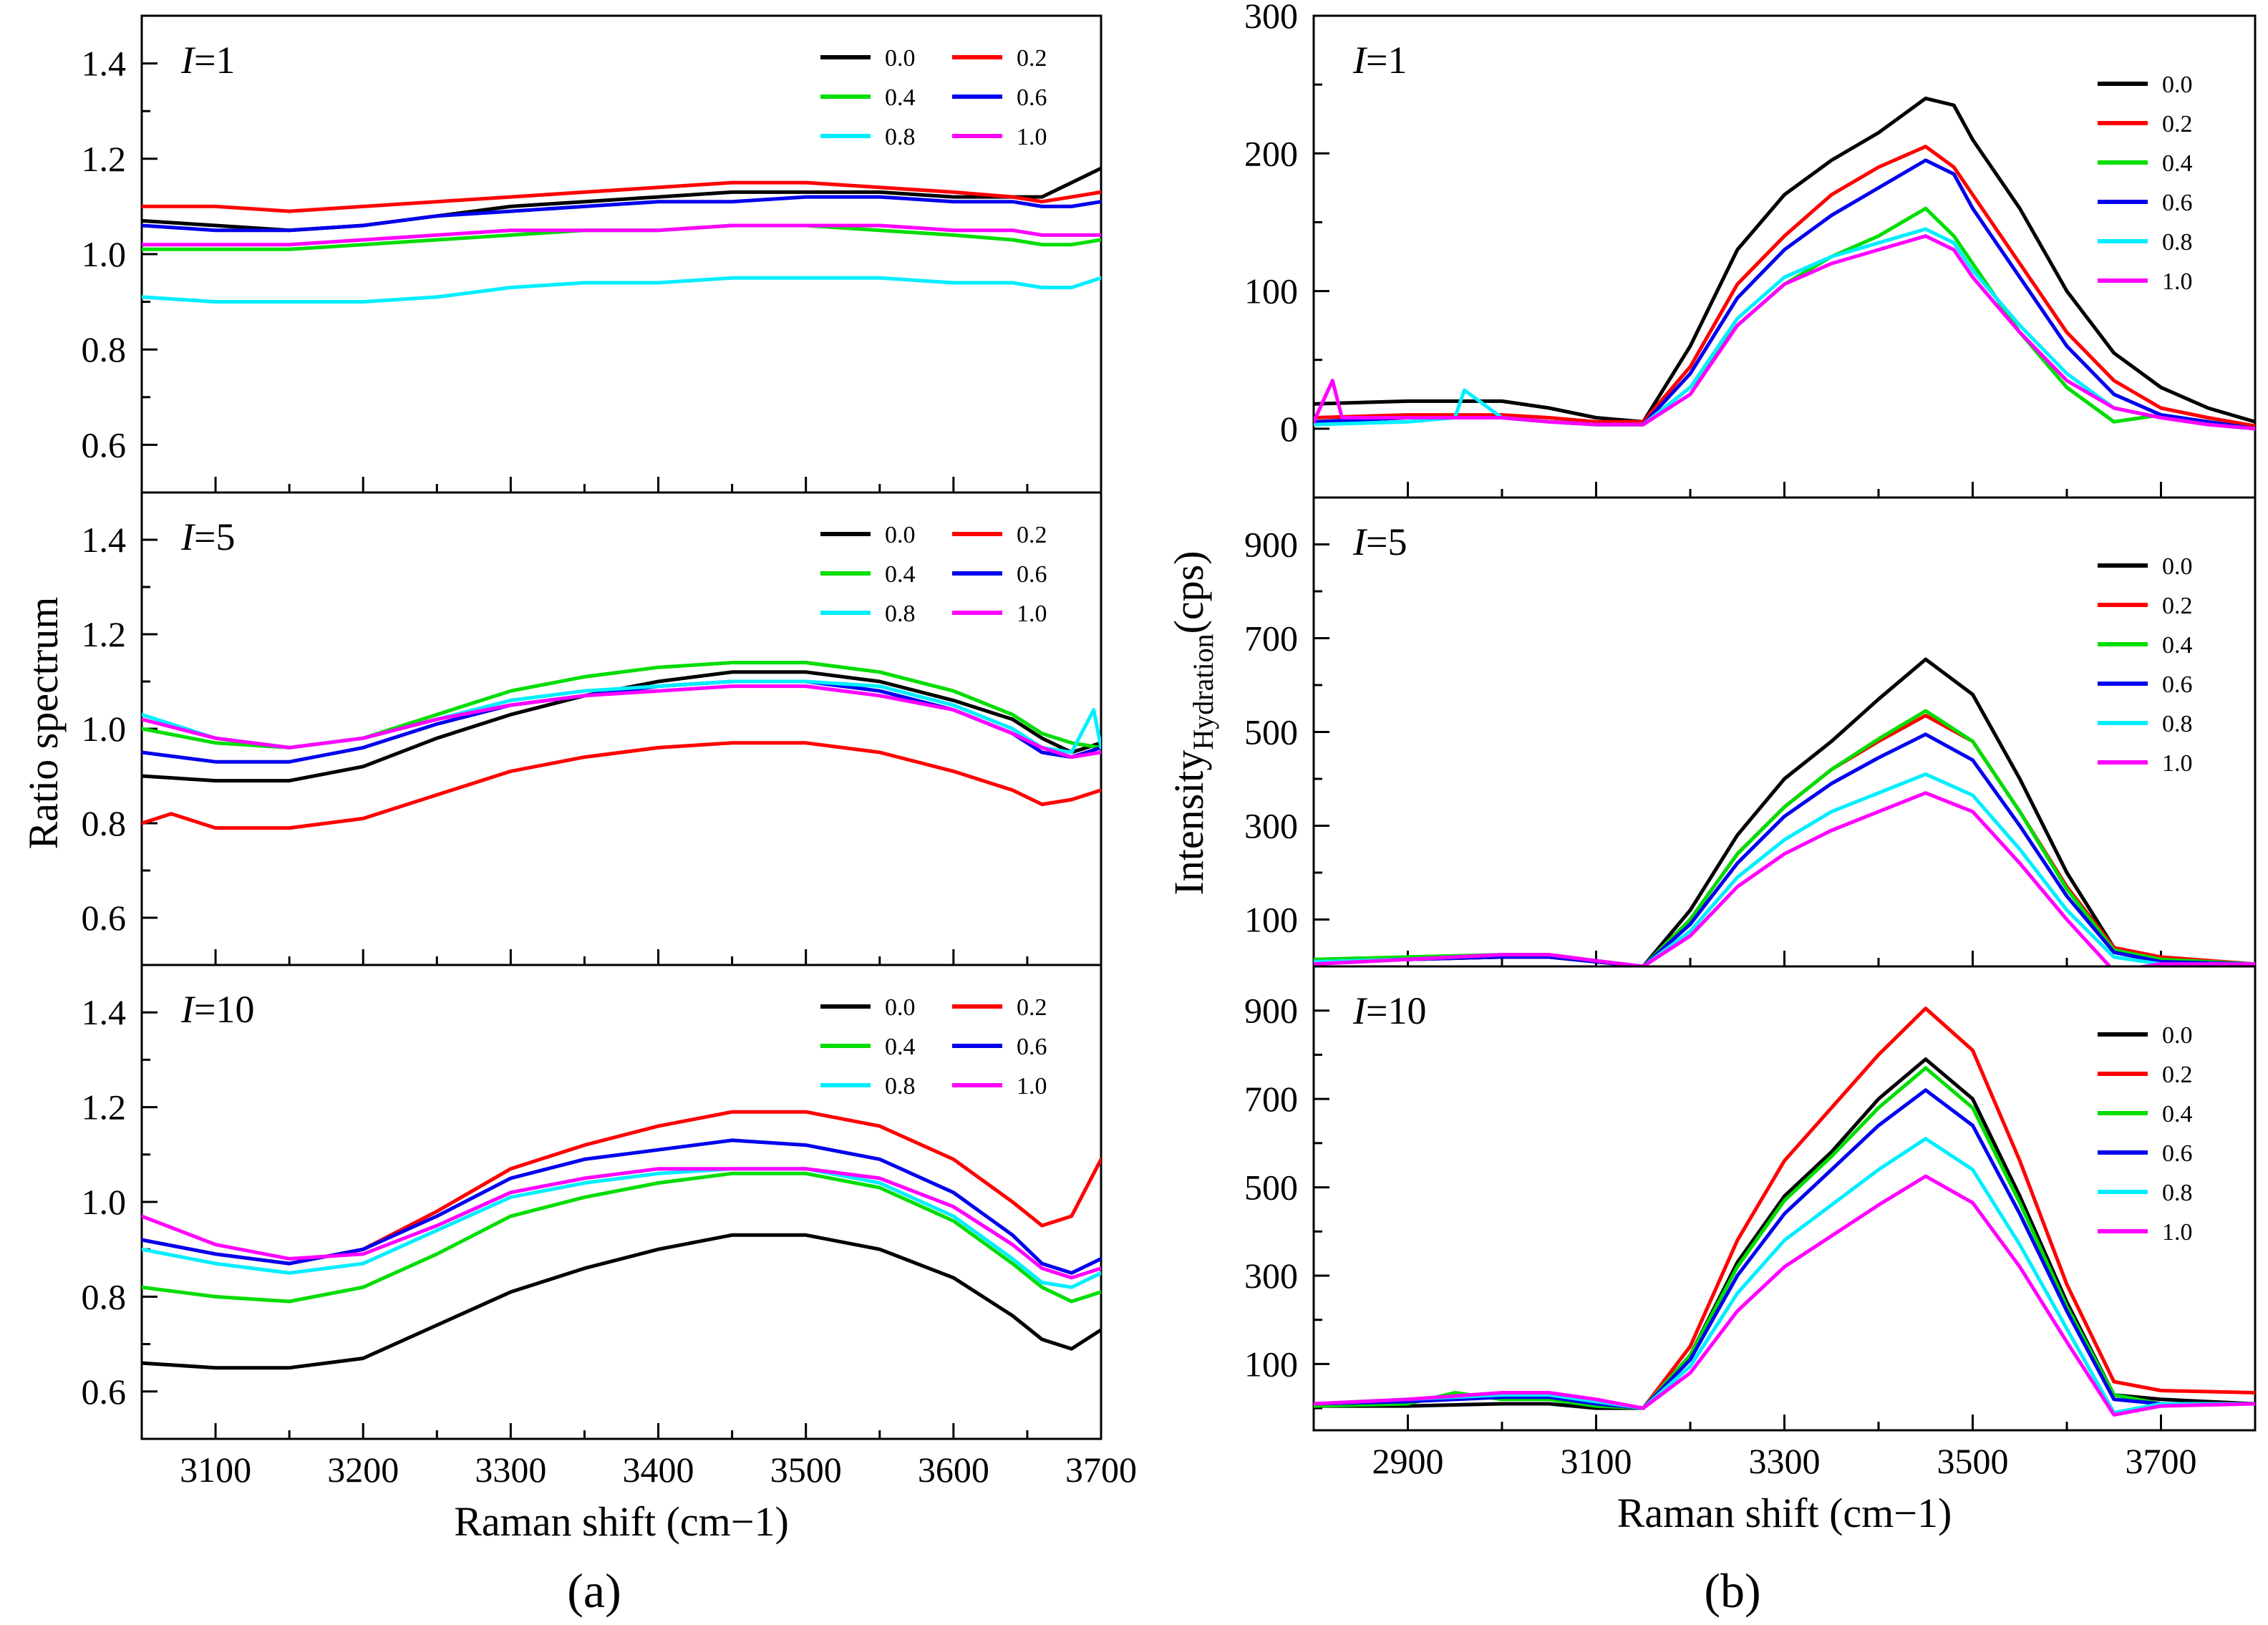  What do you see at coordinates (933, 574) in the screenshot?
I see `panel-a-legend-2: 0.0 0.2 0.4 0.6 0.8 1.0` at bounding box center [933, 574].